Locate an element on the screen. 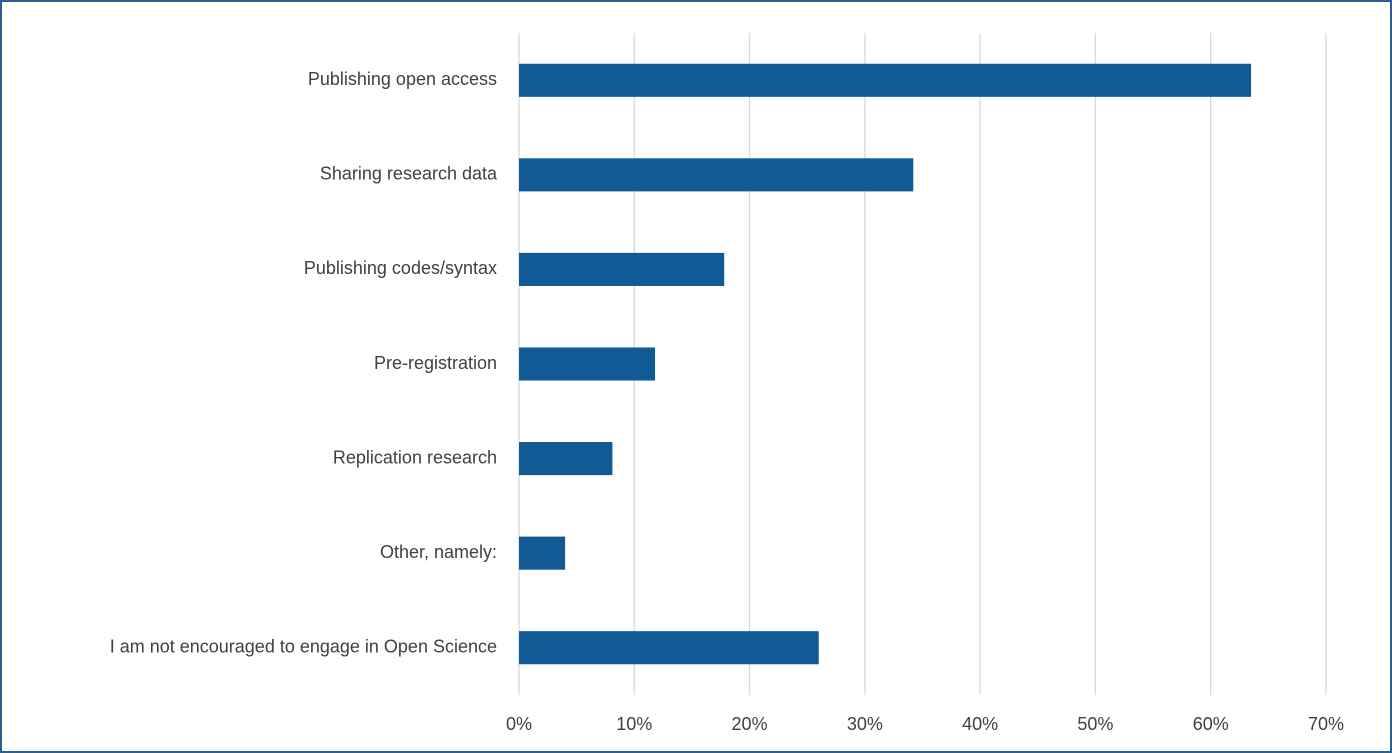  y-tick-label: Publishing open access is located at coordinates (402, 79).